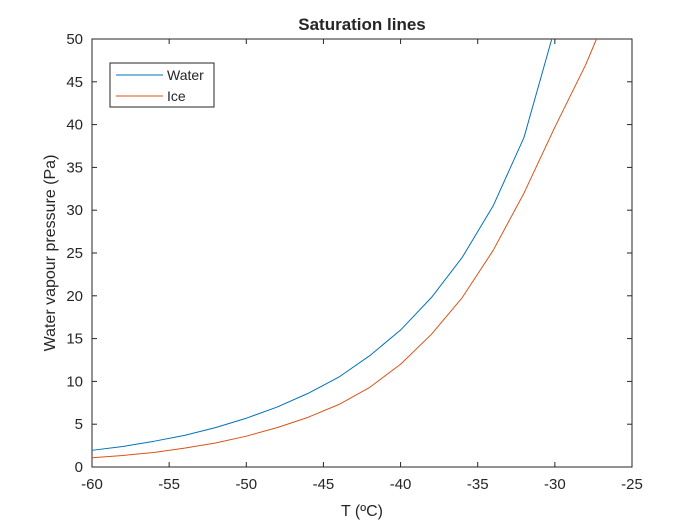  Describe the element at coordinates (401, 484) in the screenshot. I see `x-tick-label: -40` at that location.